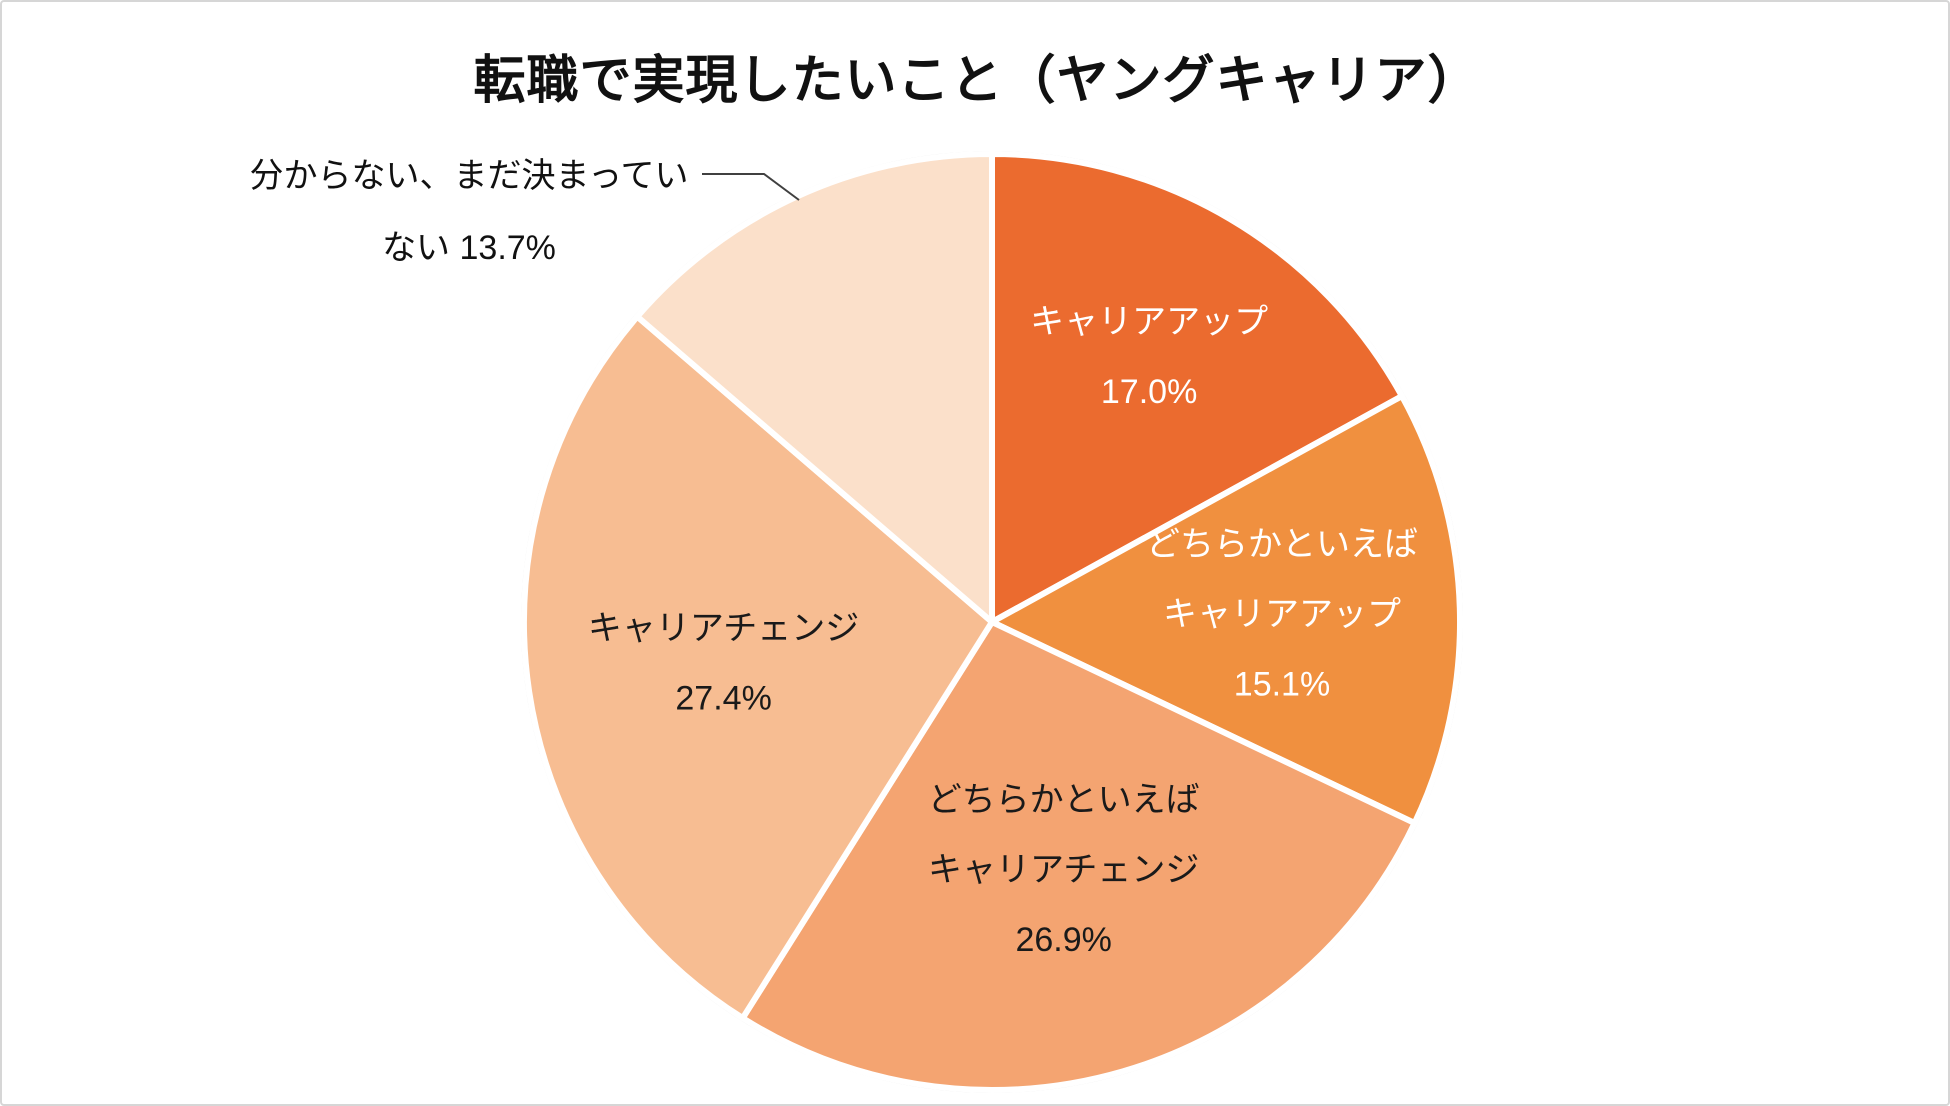 This screenshot has height=1106, width=1950. Describe the element at coordinates (1064, 870) in the screenshot. I see `pie-slice-label-3: どちらかといえばキャリアチェンジ 26.9%` at that location.